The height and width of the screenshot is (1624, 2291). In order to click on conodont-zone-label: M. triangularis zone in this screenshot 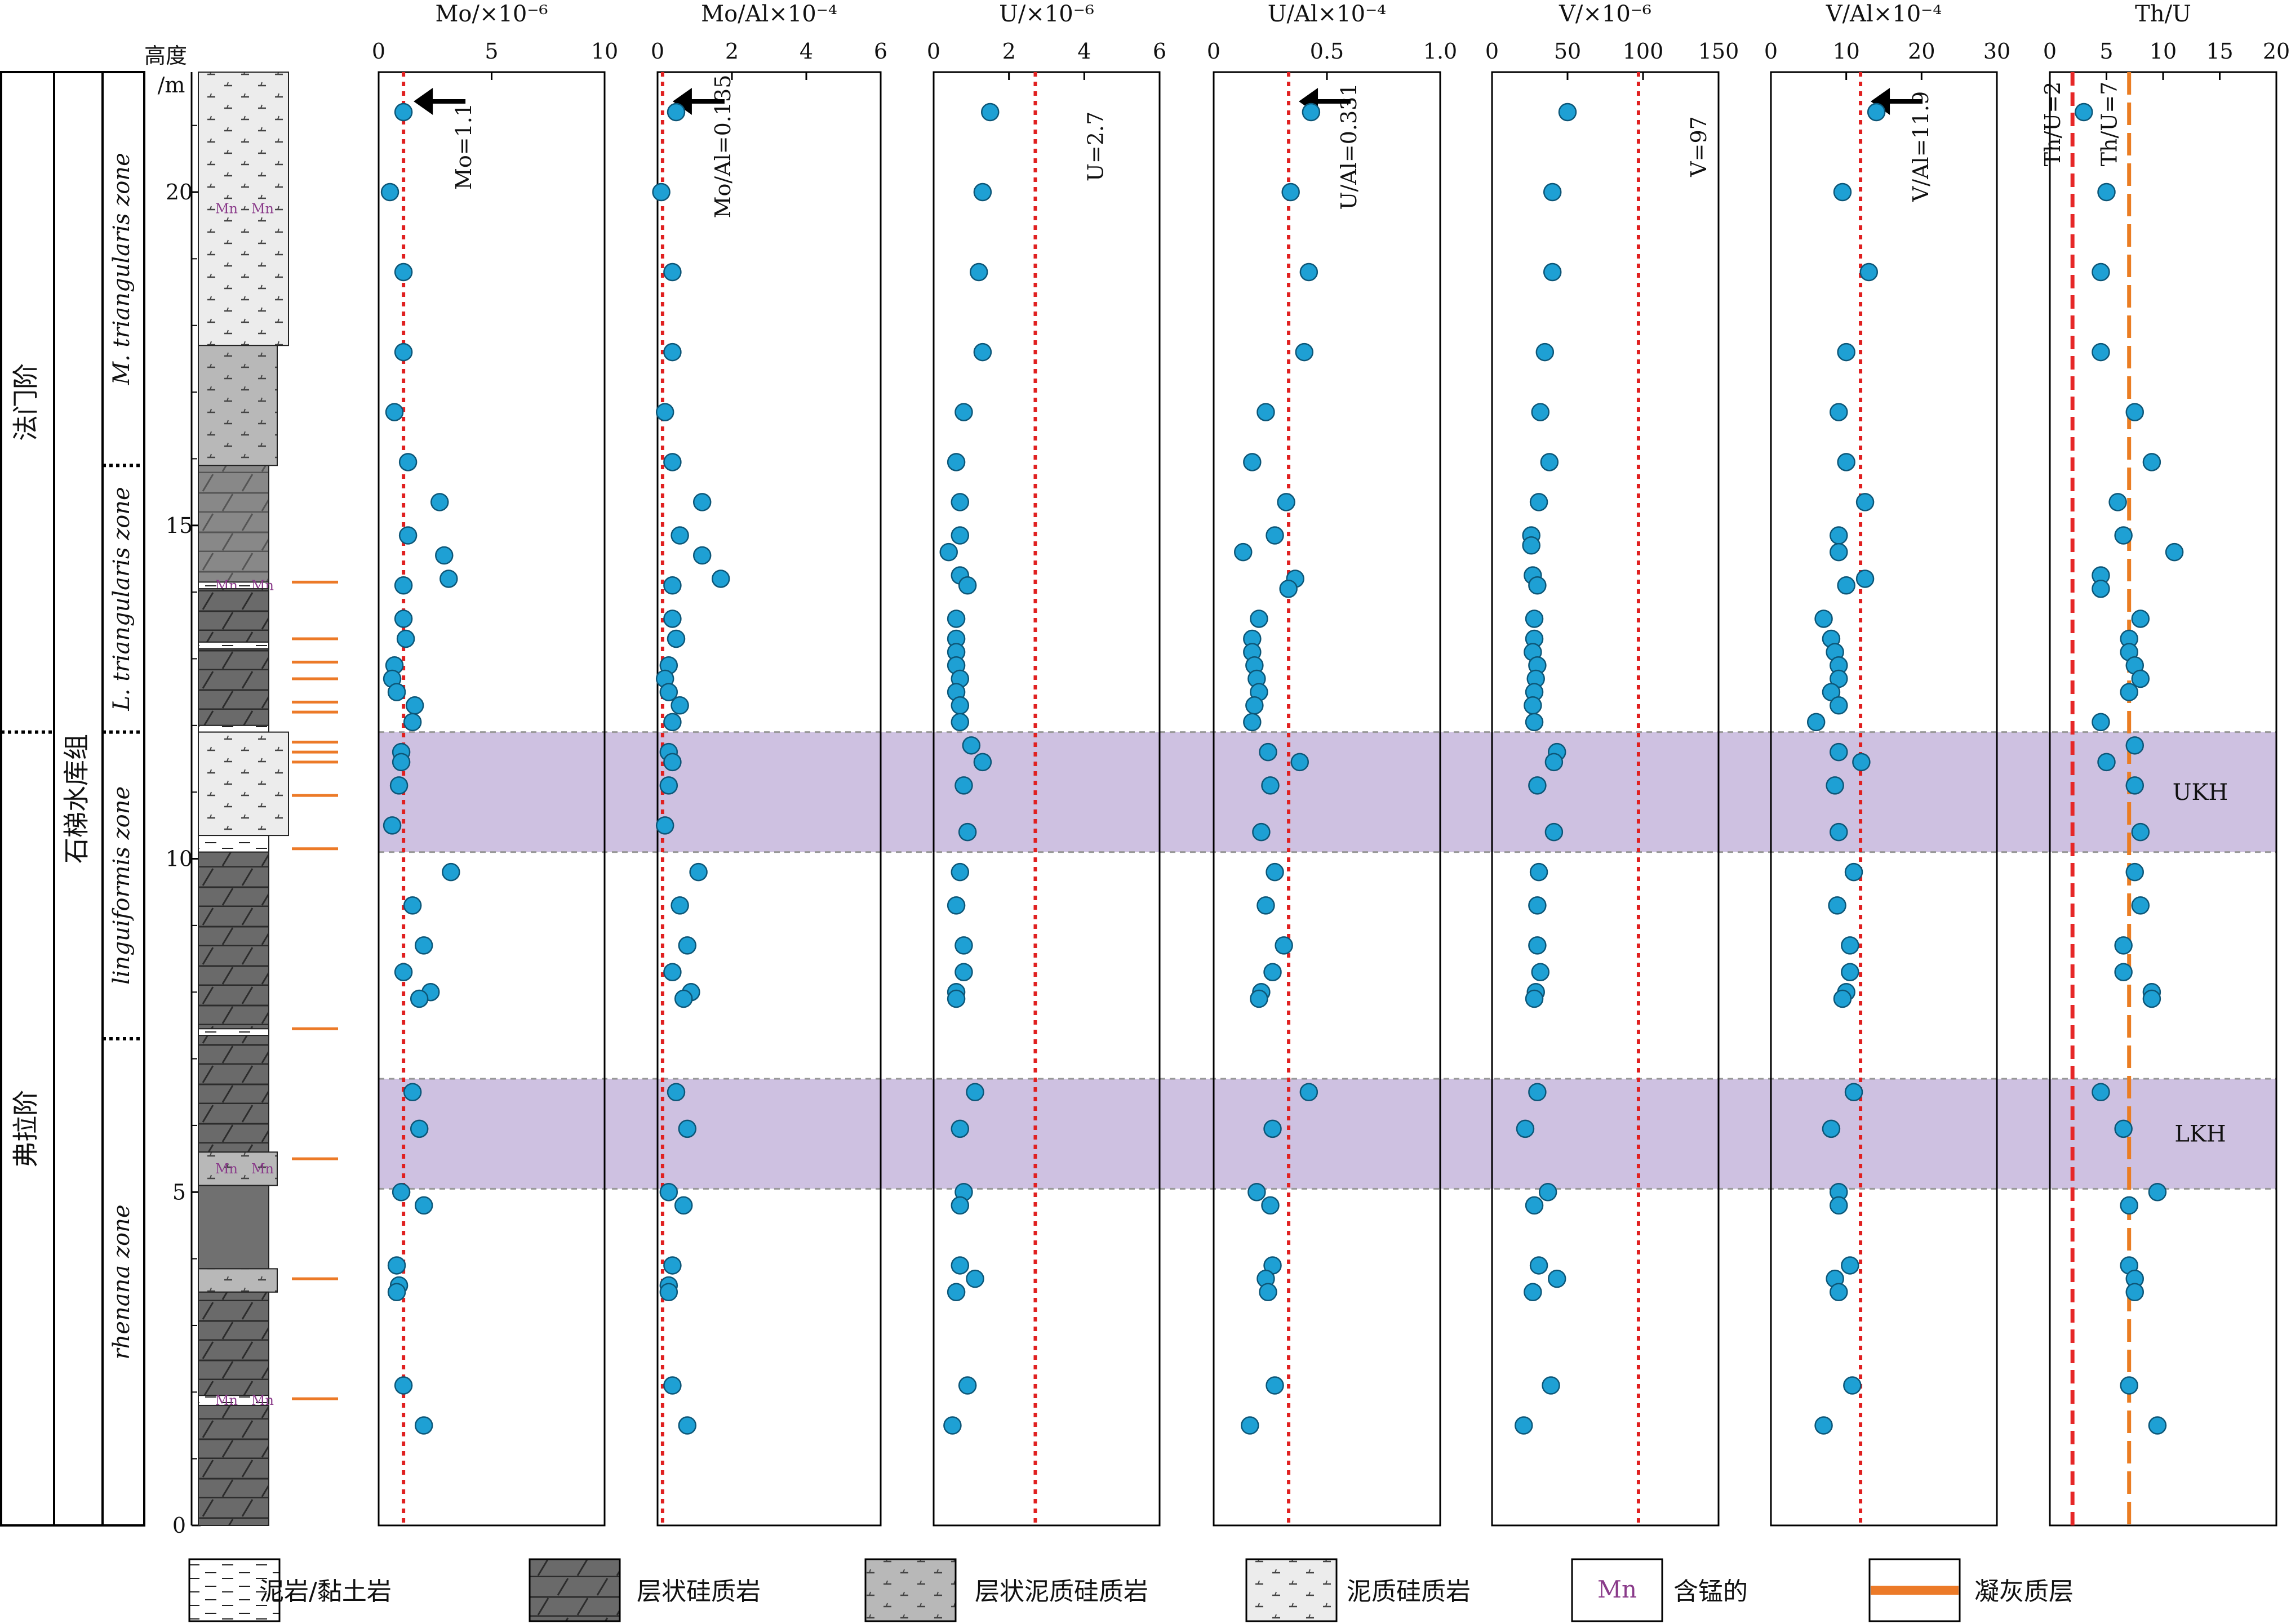, I will do `click(122, 269)`.